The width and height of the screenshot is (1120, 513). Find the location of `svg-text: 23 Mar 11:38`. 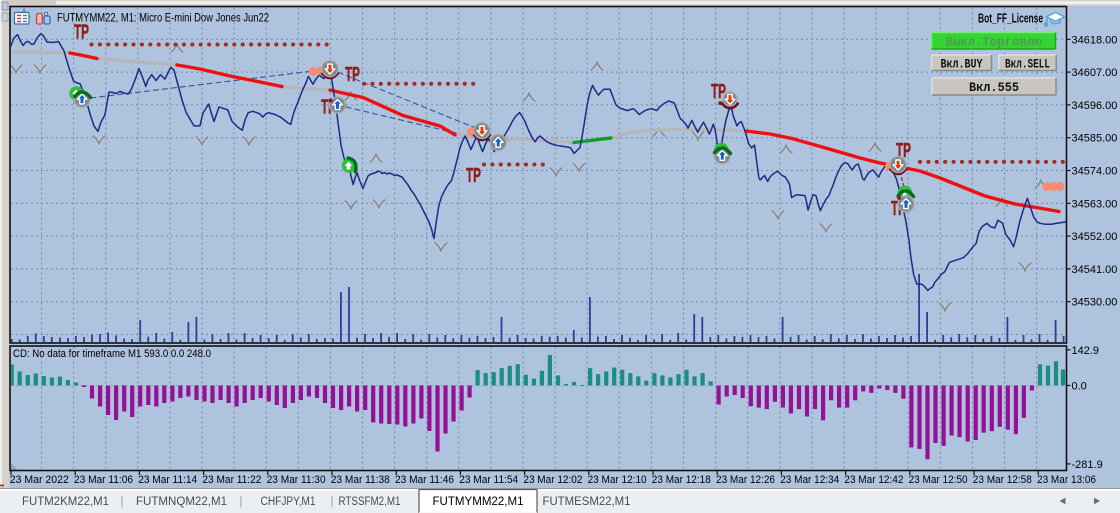

svg-text: 23 Mar 11:38 is located at coordinates (360, 480).